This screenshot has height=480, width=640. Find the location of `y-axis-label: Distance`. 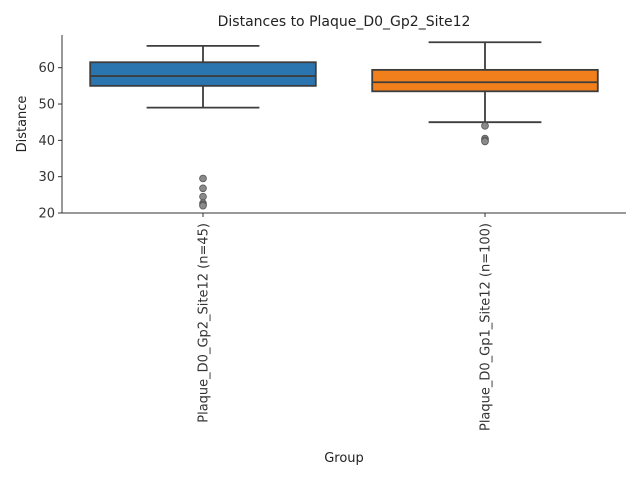

y-axis-label: Distance is located at coordinates (22, 124).